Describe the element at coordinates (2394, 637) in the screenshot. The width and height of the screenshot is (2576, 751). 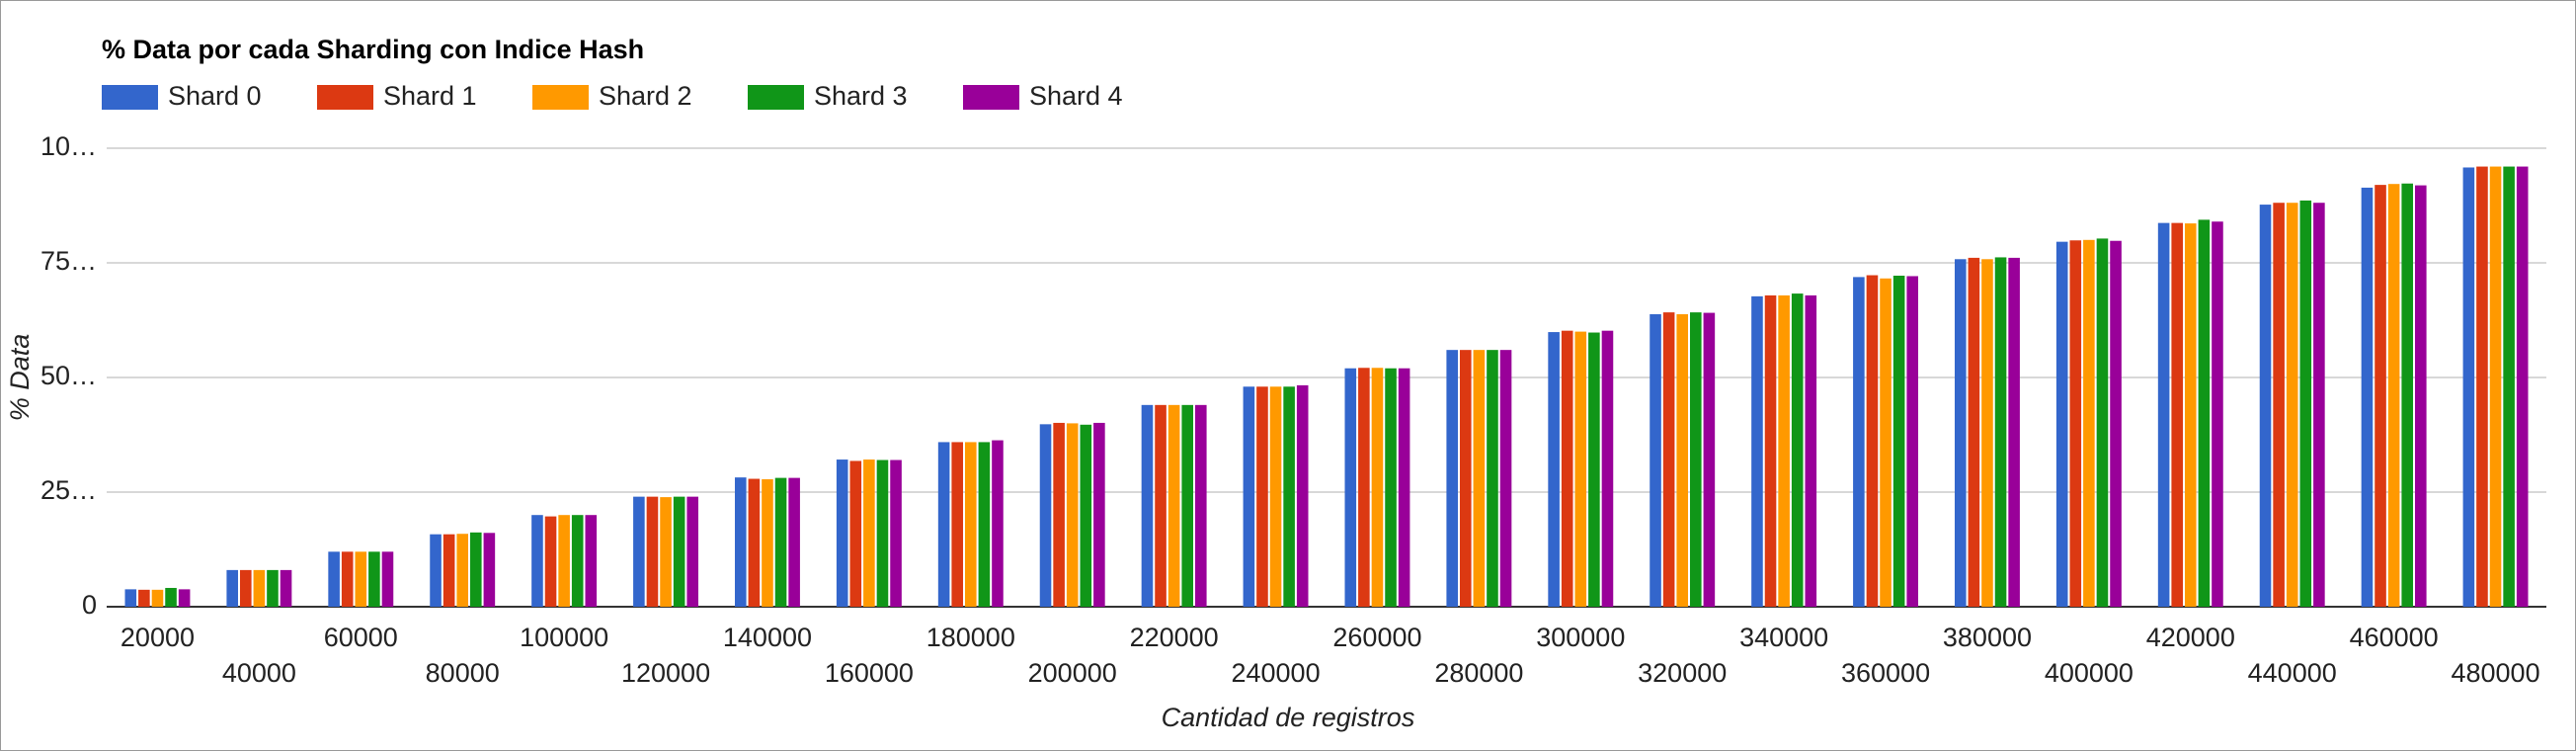
I see `x-tick-label: 460000` at that location.